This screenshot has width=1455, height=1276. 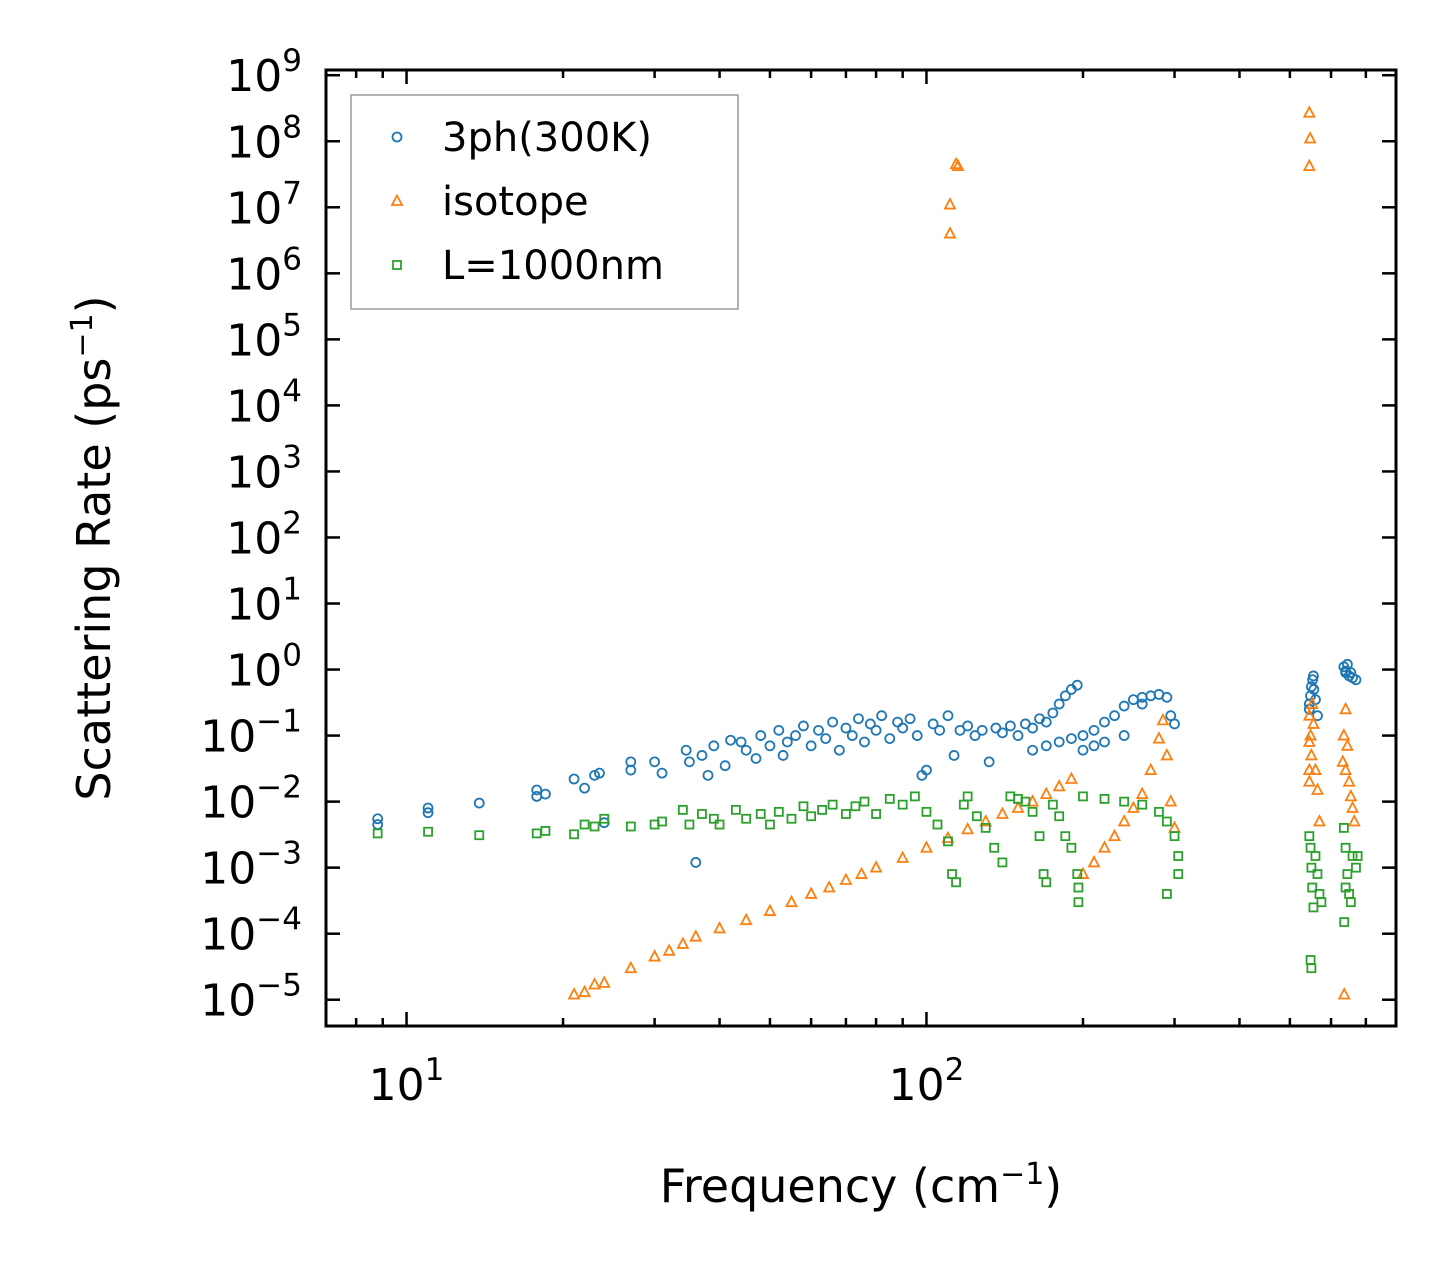 I want to click on y-tick-label: 10⁴, so click(x=264, y=402).